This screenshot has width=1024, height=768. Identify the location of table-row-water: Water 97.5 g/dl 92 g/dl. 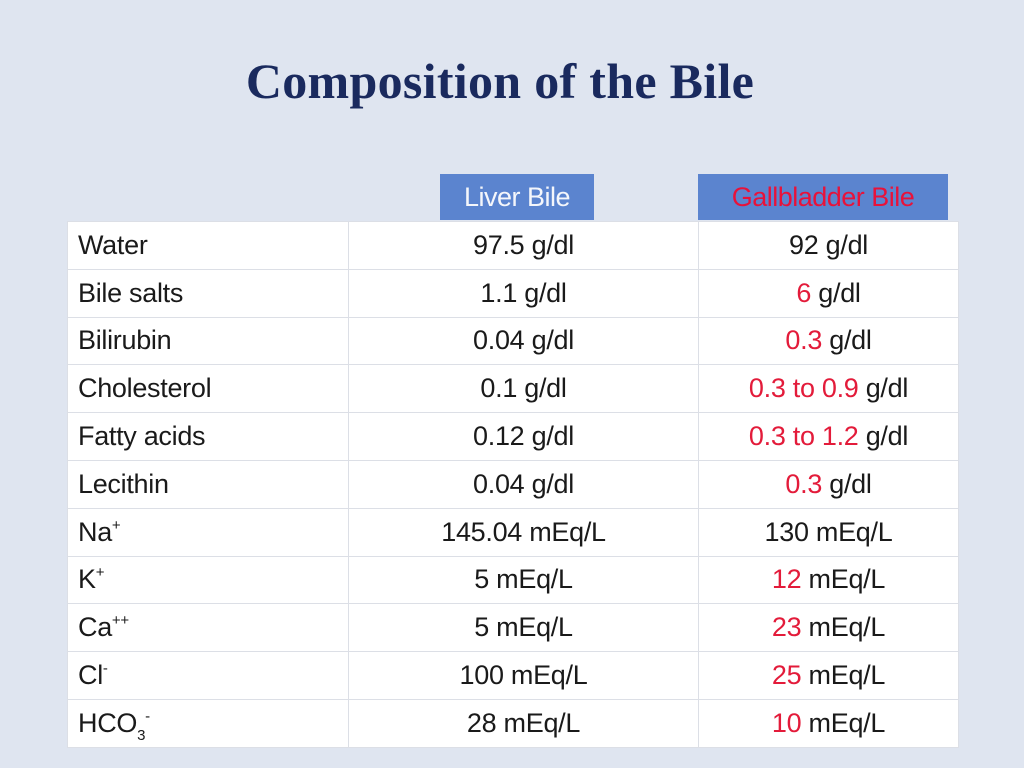
(513, 245).